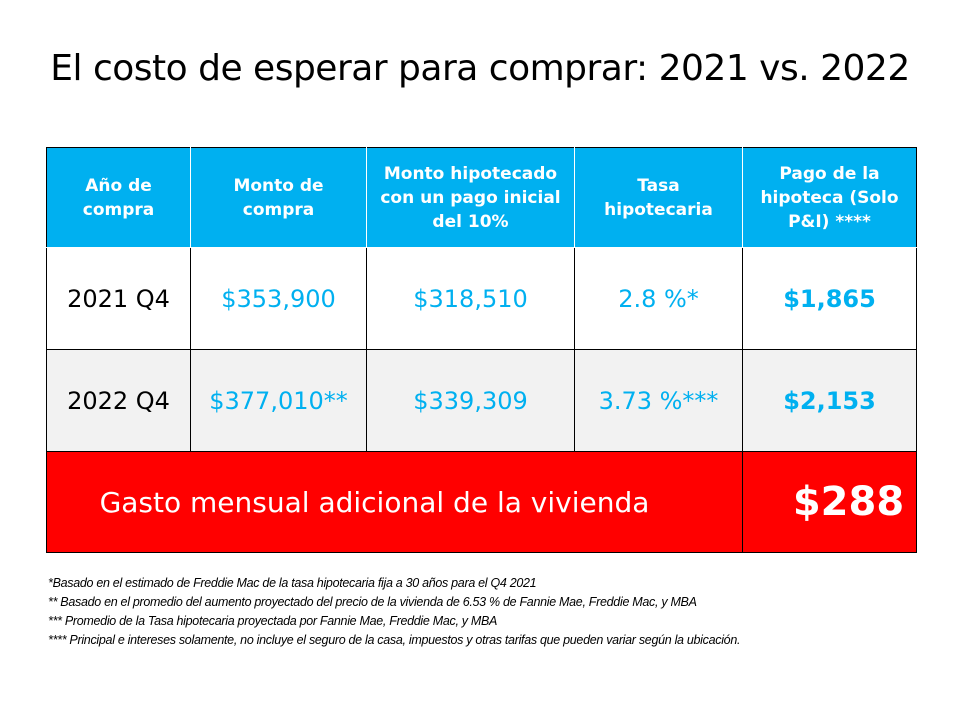  Describe the element at coordinates (829, 400) in the screenshot. I see `cell-payment: $2,153` at that location.